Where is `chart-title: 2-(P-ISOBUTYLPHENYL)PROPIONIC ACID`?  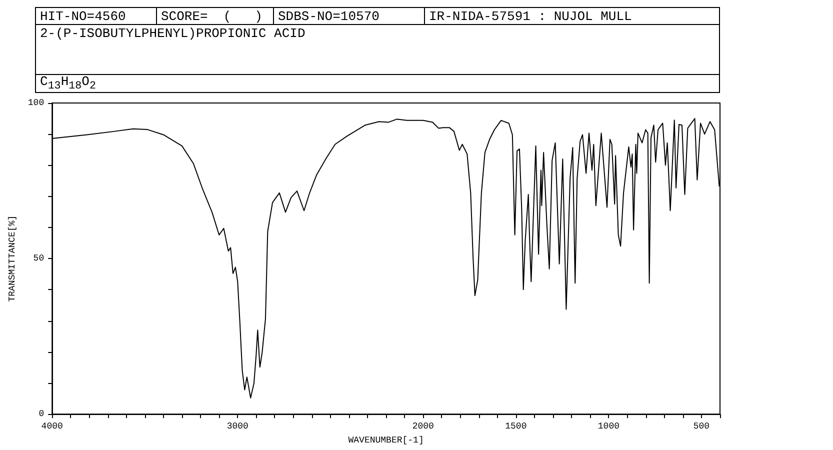 chart-title: 2-(P-ISOBUTYLPHENYL)PROPIONIC ACID is located at coordinates (377, 50).